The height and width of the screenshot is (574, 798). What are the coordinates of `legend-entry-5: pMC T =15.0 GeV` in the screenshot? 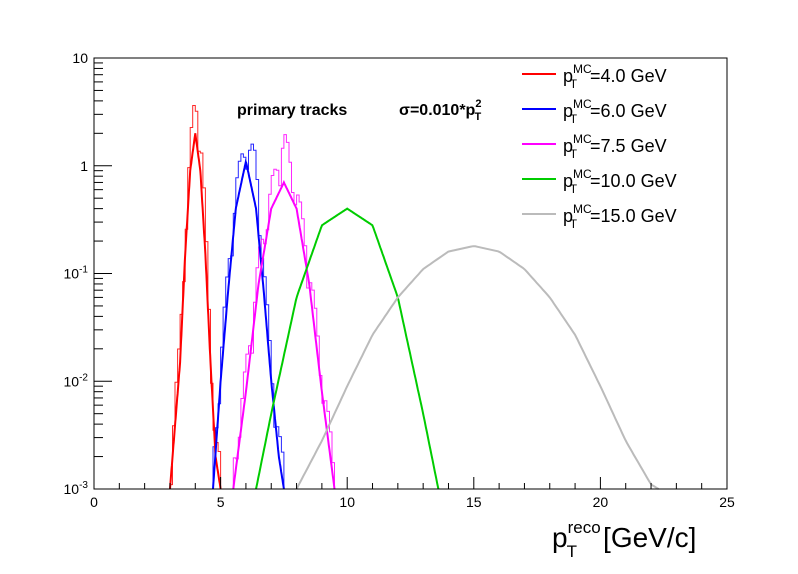 It's located at (599, 216).